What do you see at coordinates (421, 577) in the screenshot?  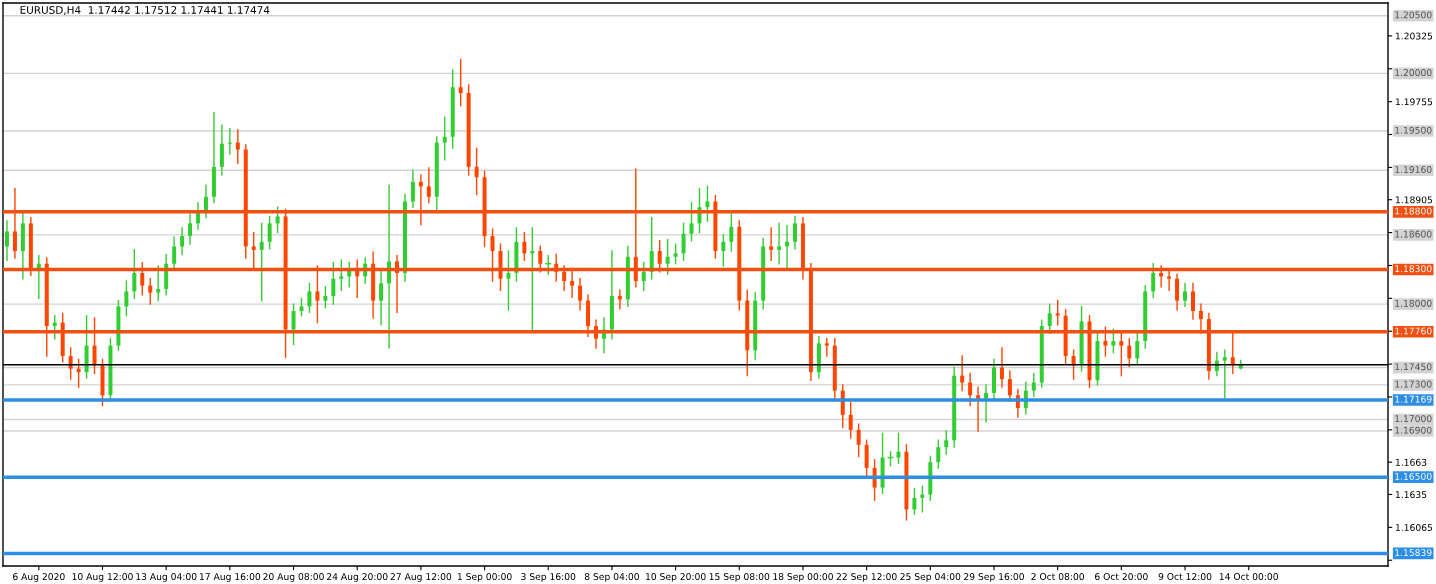 I see `x-tick-label: 27 Aug 12:00` at bounding box center [421, 577].